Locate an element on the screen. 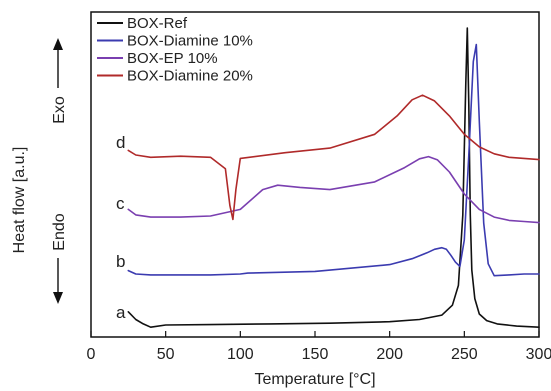 This screenshot has height=391, width=551. x-axis-title: Temperature [°C] is located at coordinates (314, 379).